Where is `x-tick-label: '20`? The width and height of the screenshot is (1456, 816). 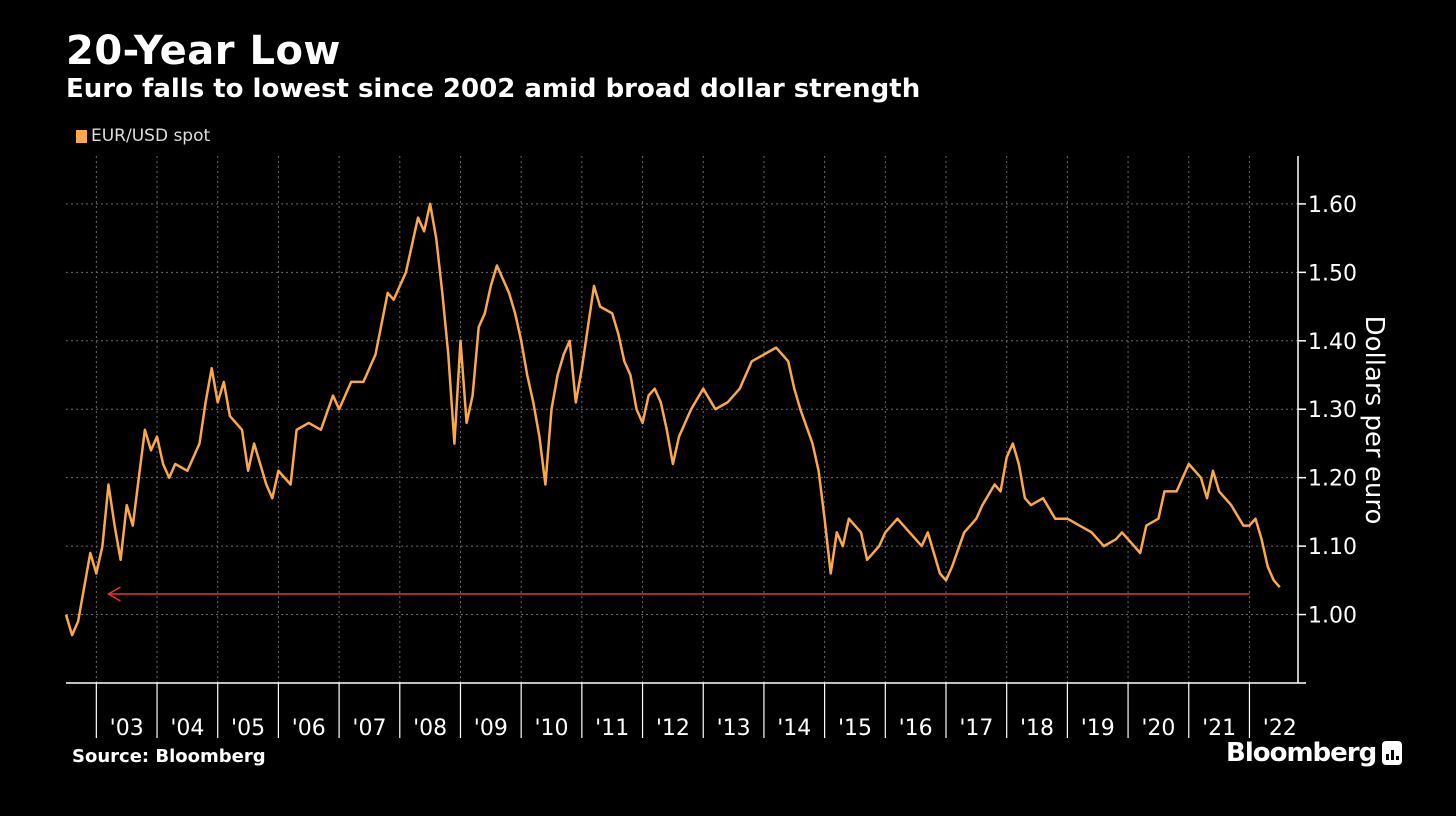
x-tick-label: '20 is located at coordinates (1158, 728).